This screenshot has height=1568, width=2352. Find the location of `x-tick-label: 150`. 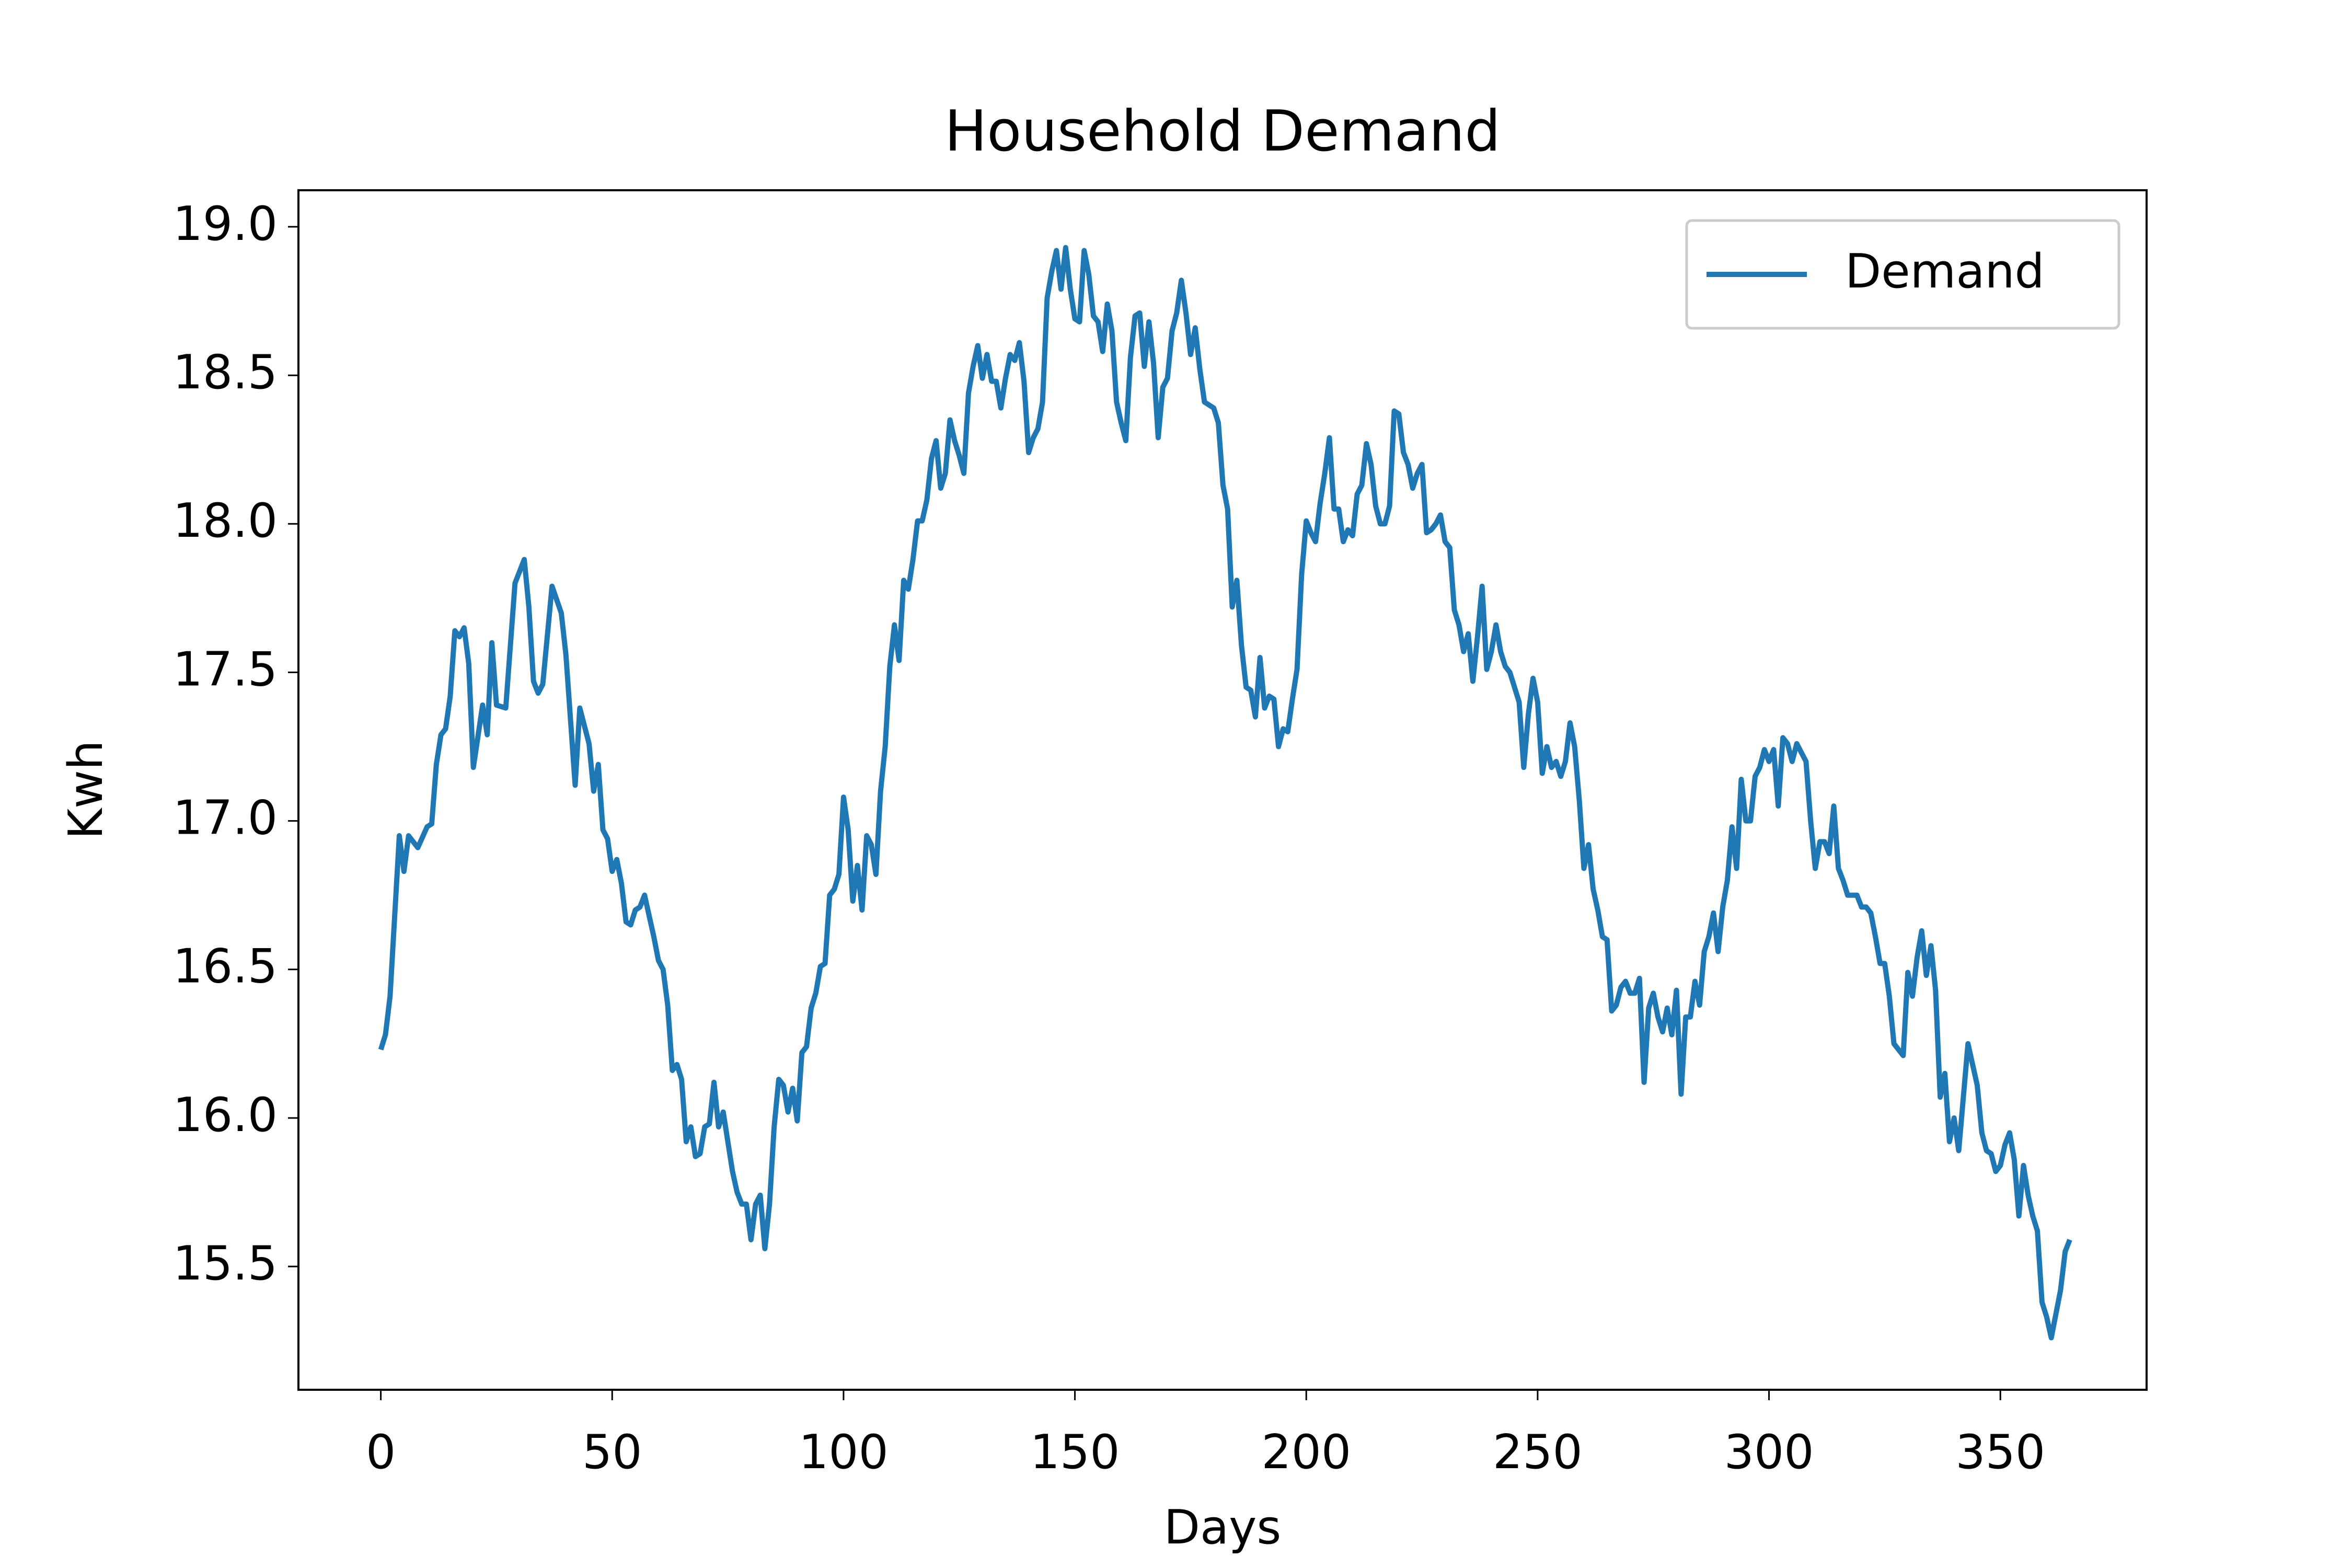

x-tick-label: 150 is located at coordinates (1075, 1452).